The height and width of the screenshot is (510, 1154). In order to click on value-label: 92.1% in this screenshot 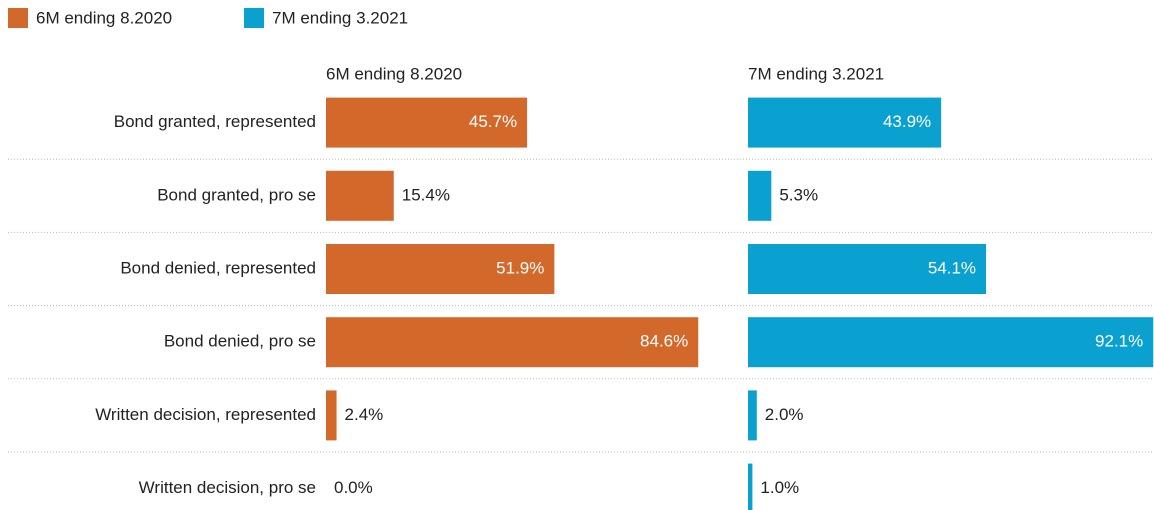, I will do `click(1119, 341)`.